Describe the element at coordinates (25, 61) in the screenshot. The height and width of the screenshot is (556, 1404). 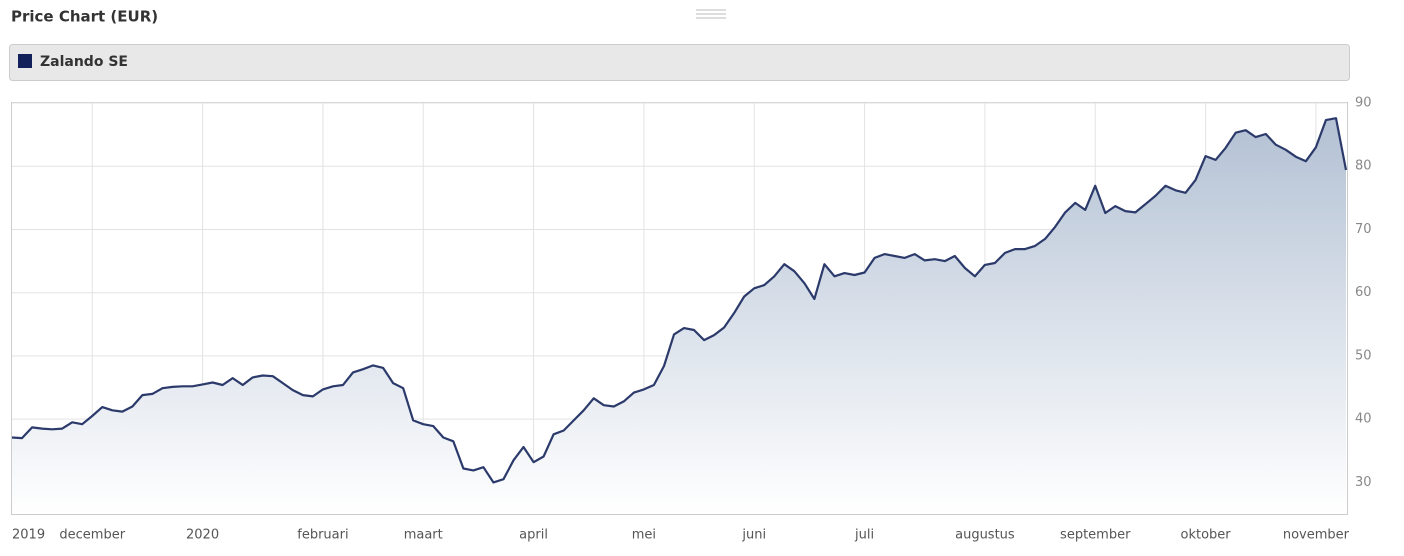
I see `legend-swatch` at that location.